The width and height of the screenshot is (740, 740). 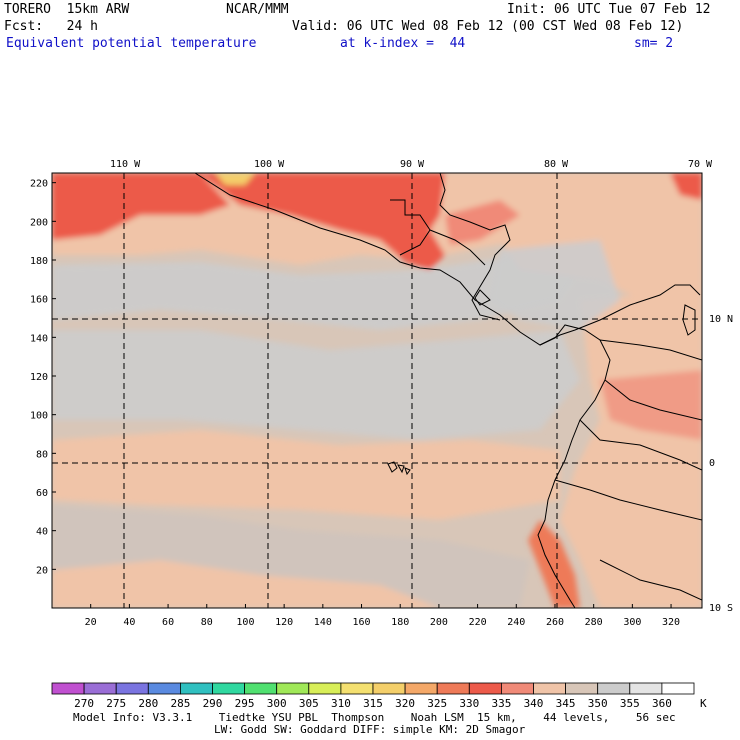 What do you see at coordinates (39, 222) in the screenshot?
I see `y-tick-label: 200` at bounding box center [39, 222].